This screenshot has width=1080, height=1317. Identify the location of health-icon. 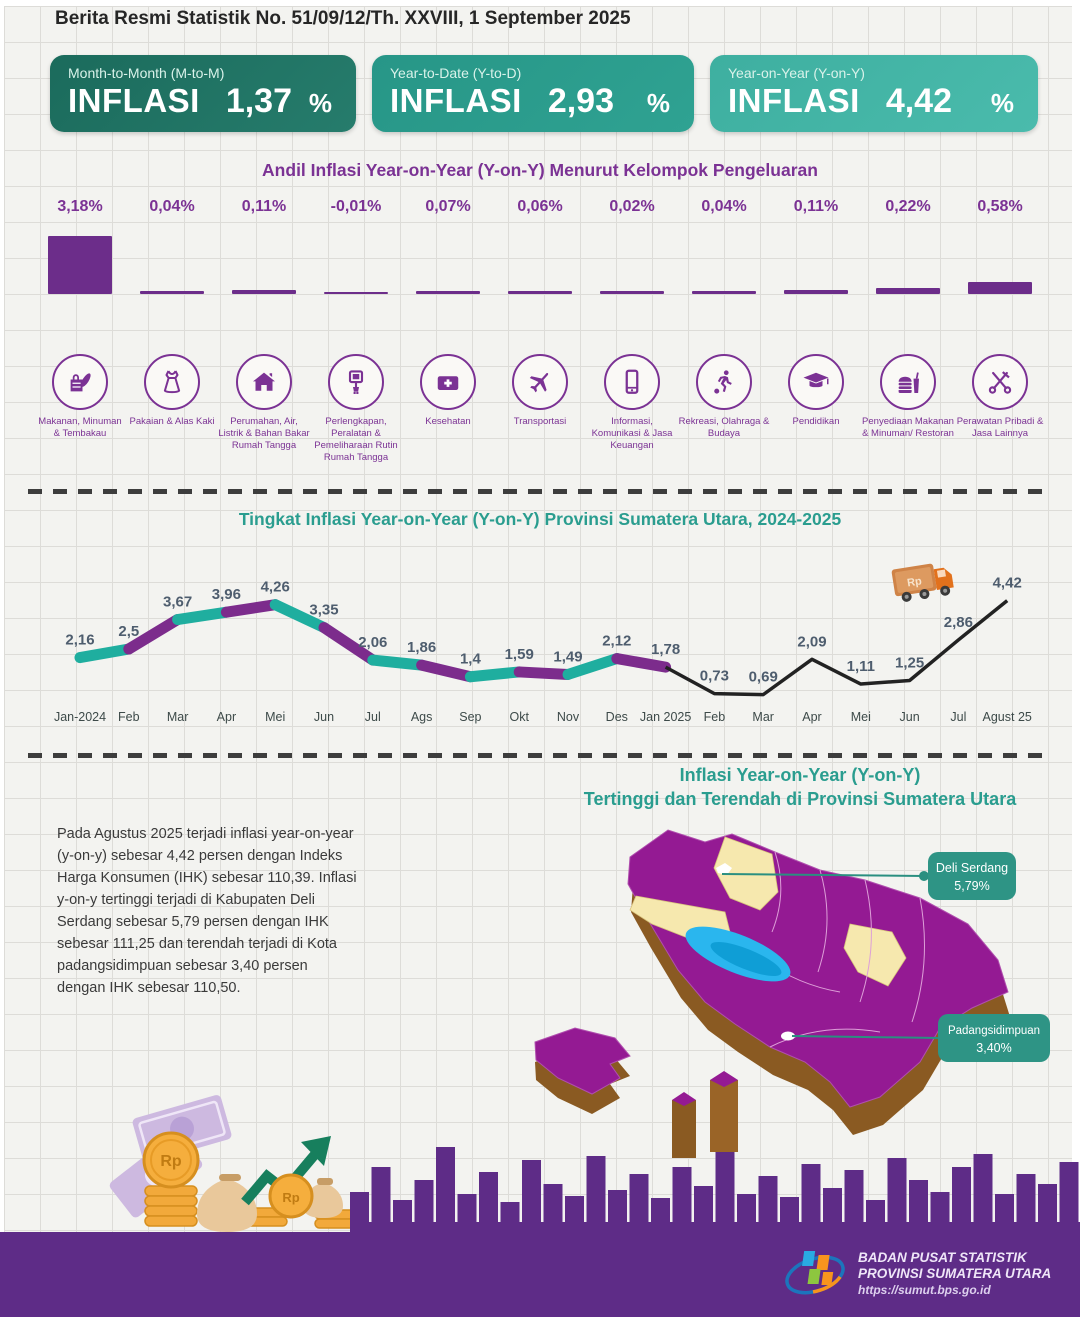
(448, 382).